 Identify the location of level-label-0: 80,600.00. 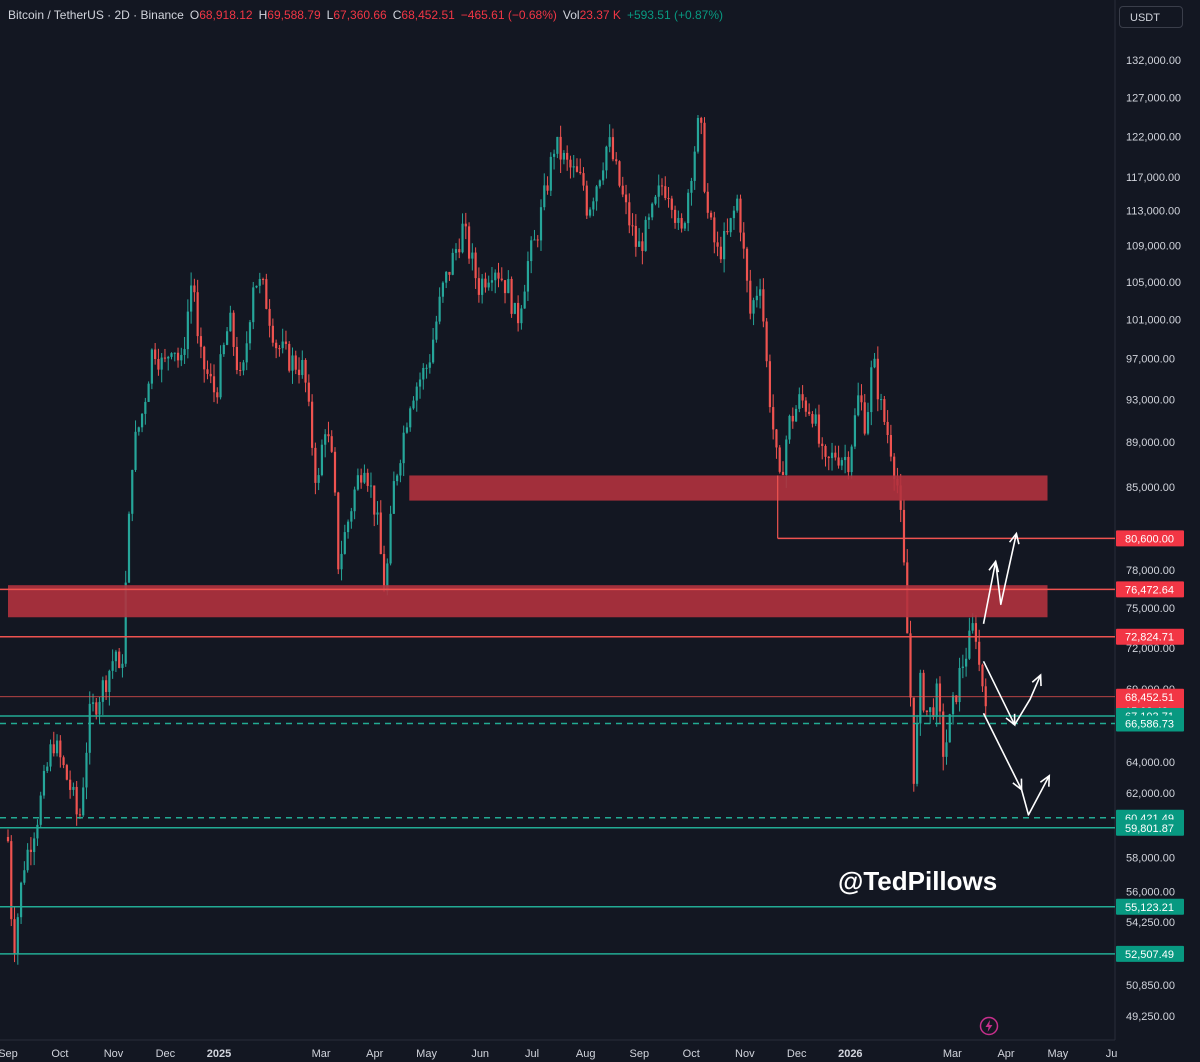
(1149, 539).